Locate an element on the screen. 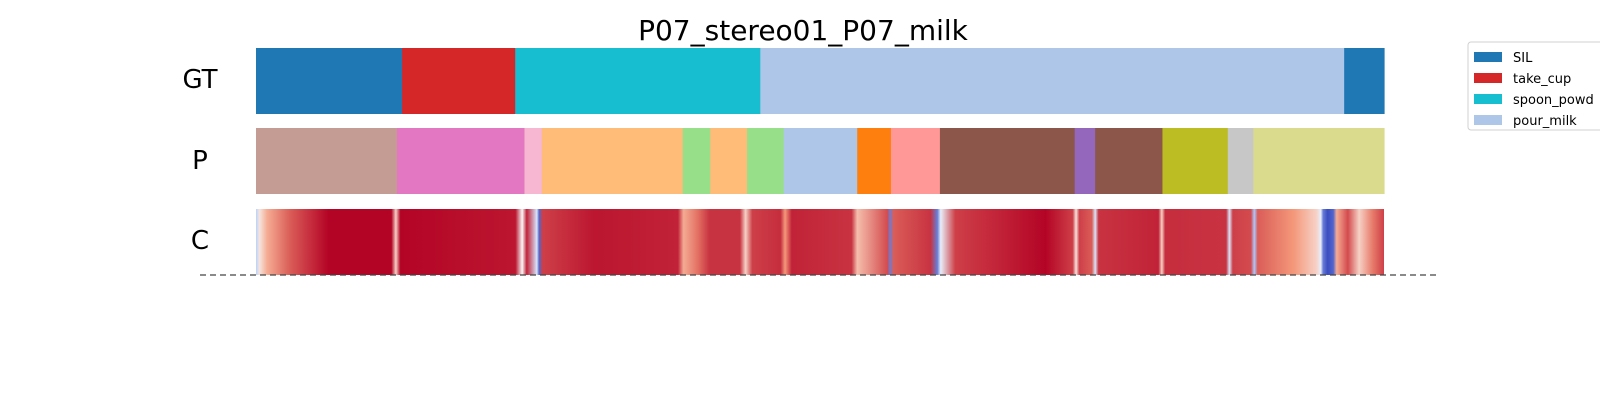  legend-frame is located at coordinates (1533, 86).